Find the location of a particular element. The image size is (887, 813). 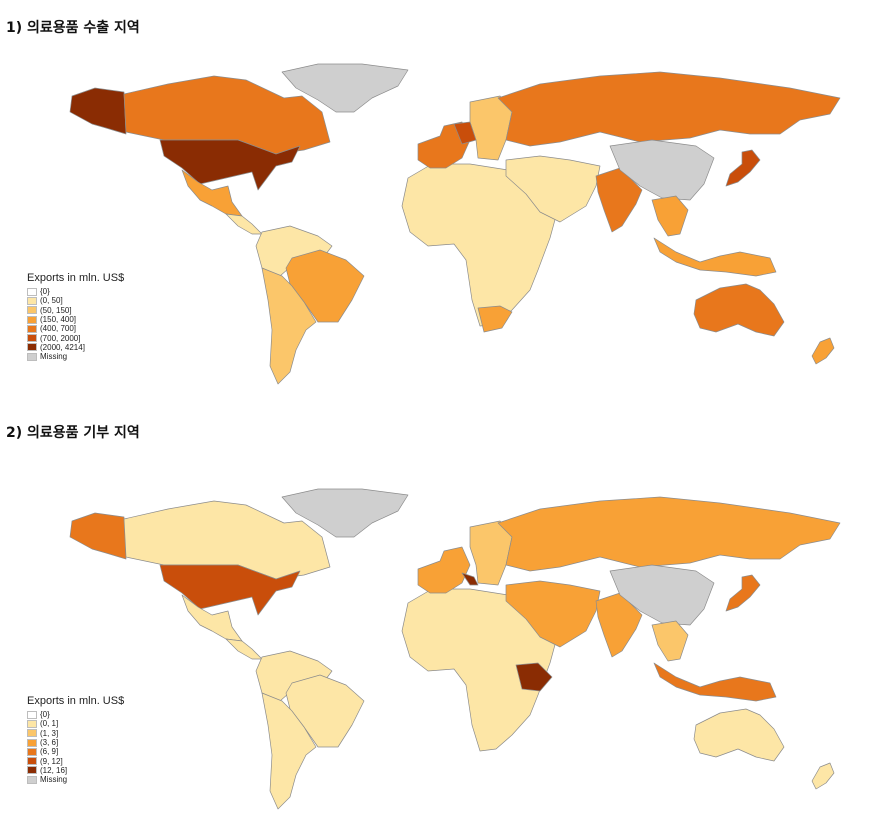

legend-item: (50, 150] is located at coordinates (75, 310).